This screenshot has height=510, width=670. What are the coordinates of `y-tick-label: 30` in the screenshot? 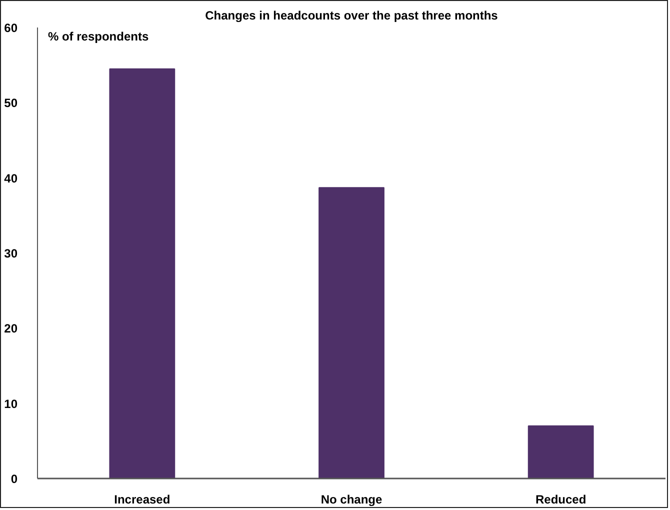 It's located at (11, 253).